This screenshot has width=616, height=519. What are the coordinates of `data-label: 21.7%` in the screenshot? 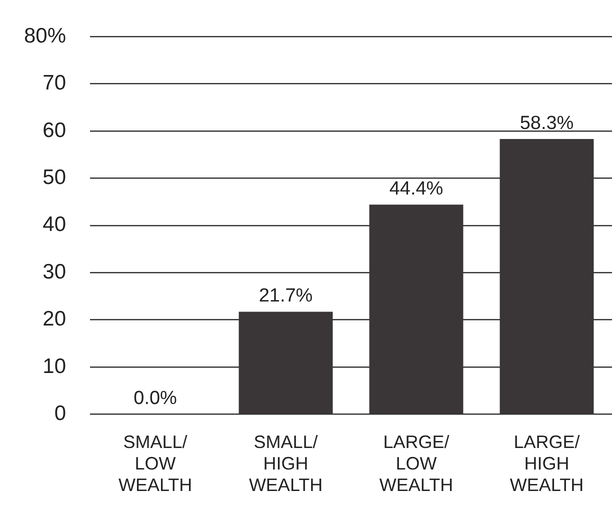 It's located at (285, 296).